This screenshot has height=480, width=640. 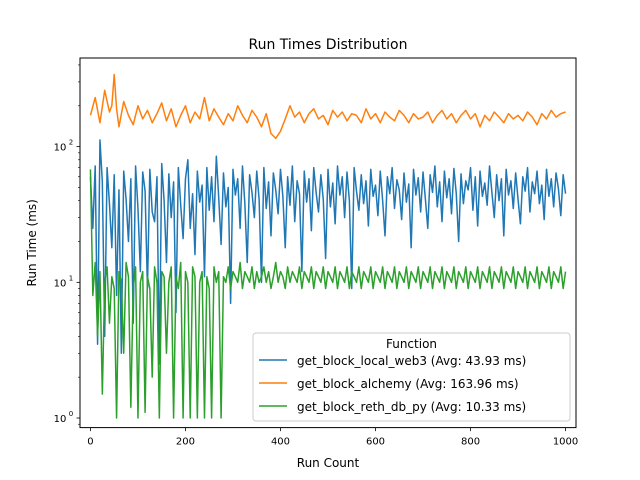 What do you see at coordinates (332, 437) in the screenshot?
I see `x-axis-ticks: 0 200 400 600 800 1000` at bounding box center [332, 437].